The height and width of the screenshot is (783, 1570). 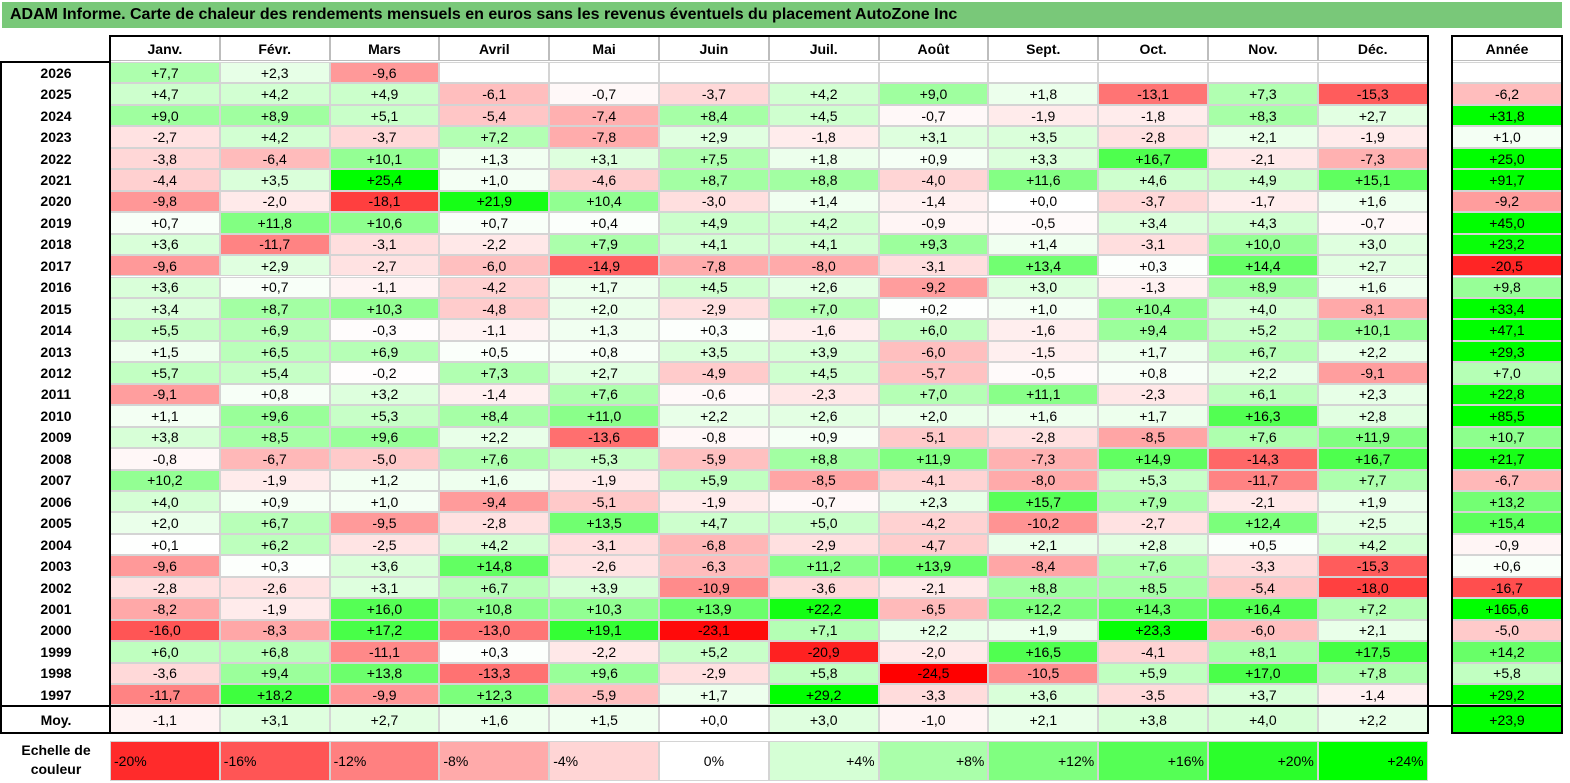 I want to click on heatmap-cell: +9,0, so click(x=933, y=94).